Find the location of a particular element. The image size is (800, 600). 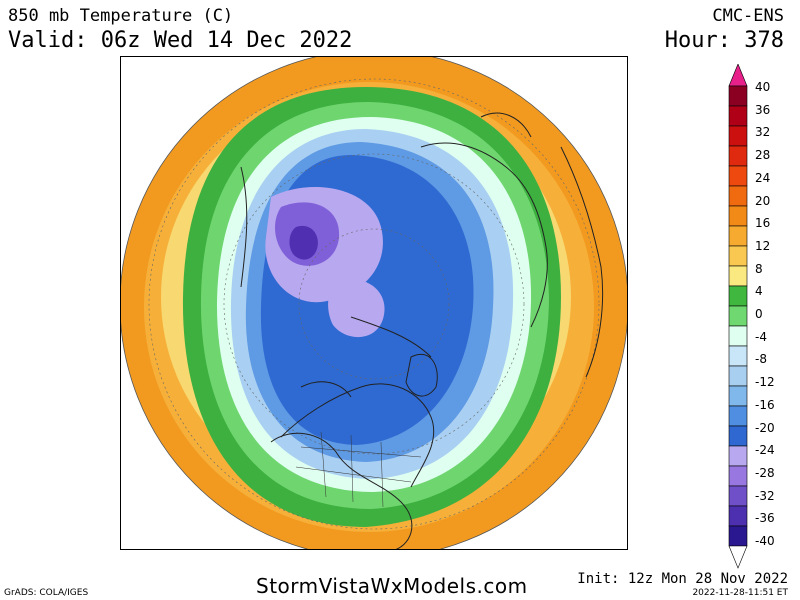

colorbar-label: 24 is located at coordinates (763, 177).